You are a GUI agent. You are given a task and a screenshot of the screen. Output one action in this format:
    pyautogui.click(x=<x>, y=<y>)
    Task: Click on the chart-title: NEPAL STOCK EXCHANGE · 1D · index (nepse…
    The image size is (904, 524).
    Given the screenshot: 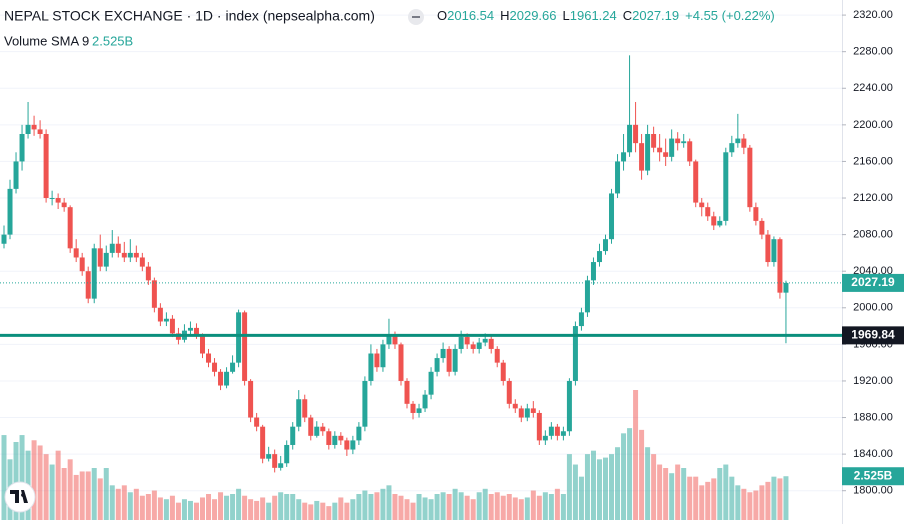 What is the action you would take?
    pyautogui.click(x=189, y=16)
    